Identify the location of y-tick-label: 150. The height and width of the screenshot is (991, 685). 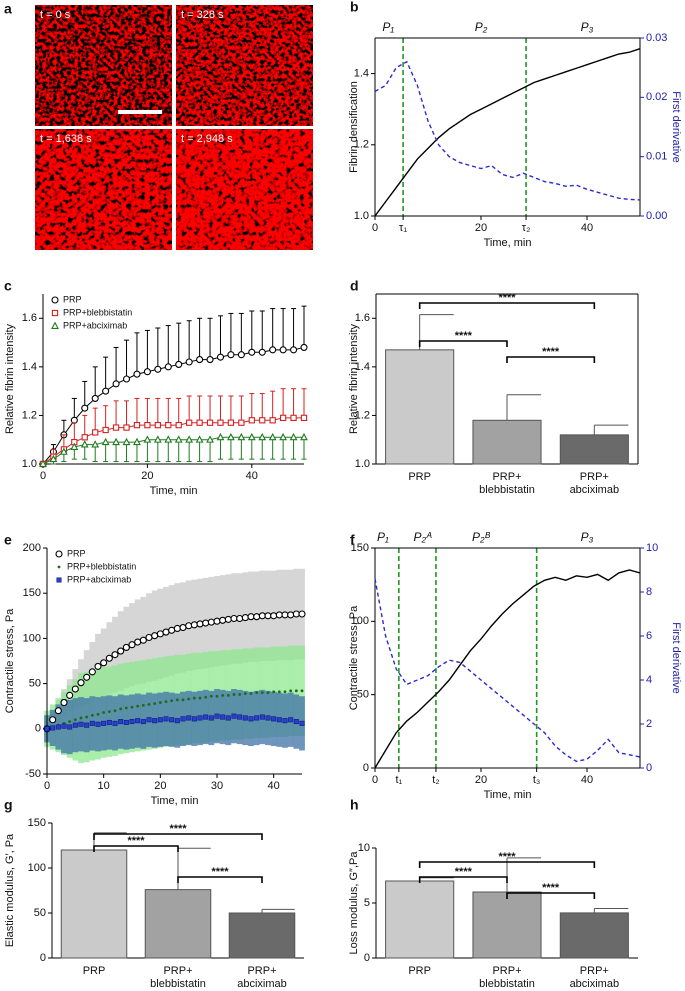
(32, 593).